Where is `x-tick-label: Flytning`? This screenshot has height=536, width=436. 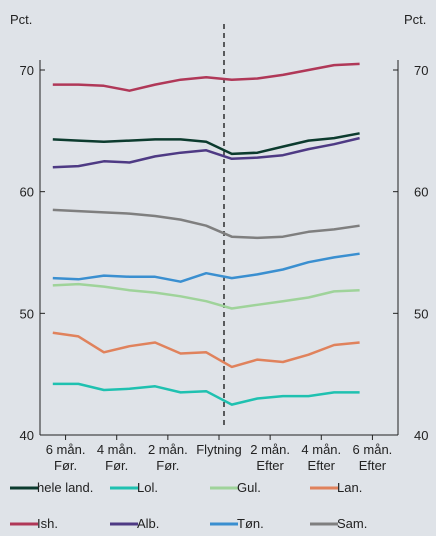 x-tick-label: Flytning is located at coordinates (219, 449).